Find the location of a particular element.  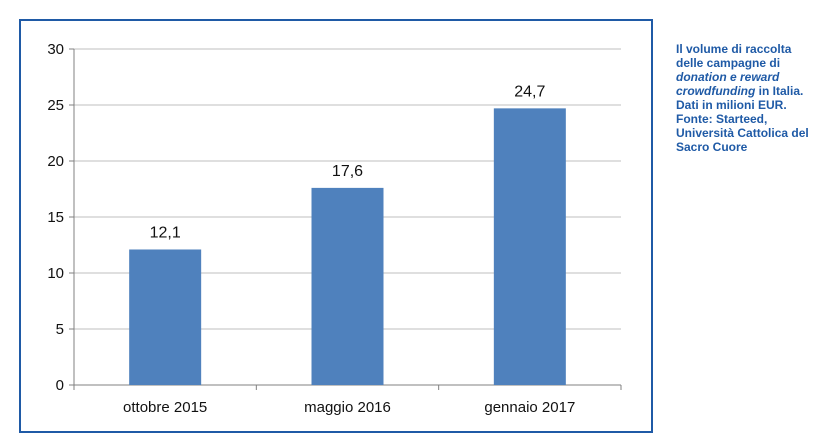

y-tick-label: 20 is located at coordinates (55, 161).